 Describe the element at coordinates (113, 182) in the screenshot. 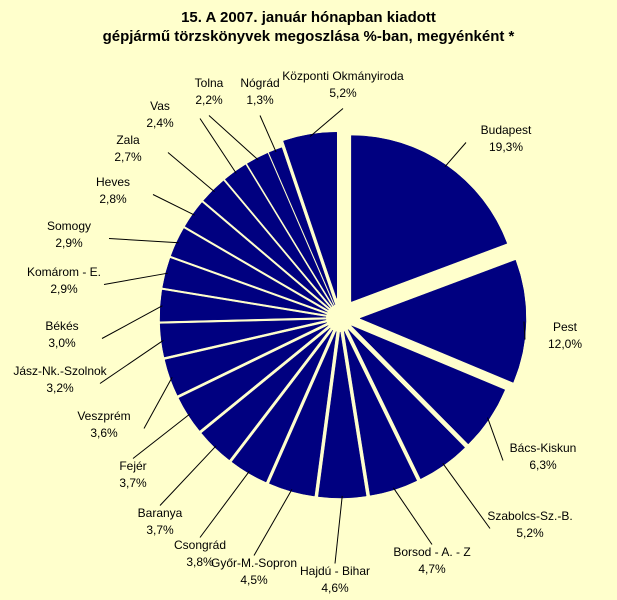

I see `slice-label-name: Heves` at that location.